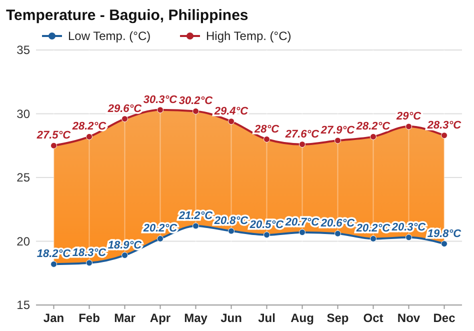 The width and height of the screenshot is (474, 331). I want to click on data-label: 20.8°C, so click(231, 221).